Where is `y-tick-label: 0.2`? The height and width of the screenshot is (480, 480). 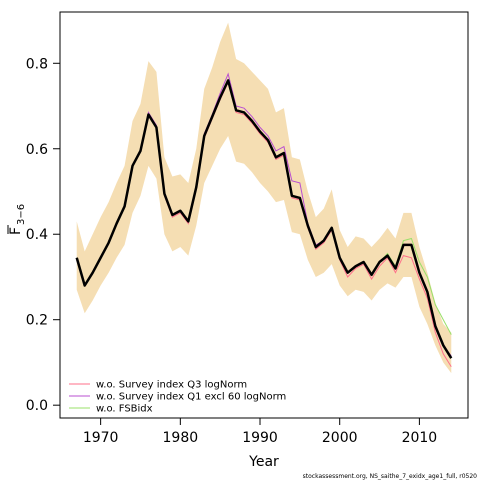
y-tick-label: 0.2 is located at coordinates (37, 321).